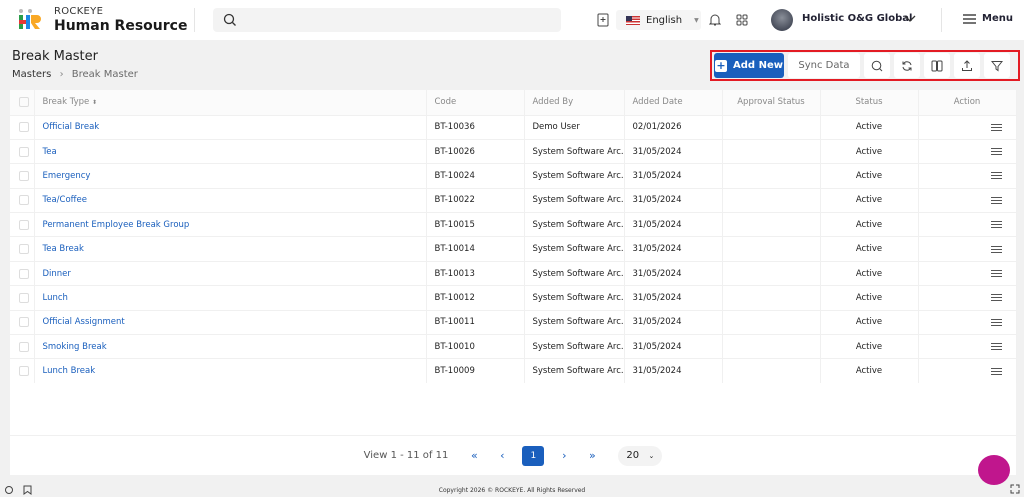 Image resolution: width=1024 pixels, height=497 pixels. Describe the element at coordinates (592, 455) in the screenshot. I see `last-page-button: »` at that location.